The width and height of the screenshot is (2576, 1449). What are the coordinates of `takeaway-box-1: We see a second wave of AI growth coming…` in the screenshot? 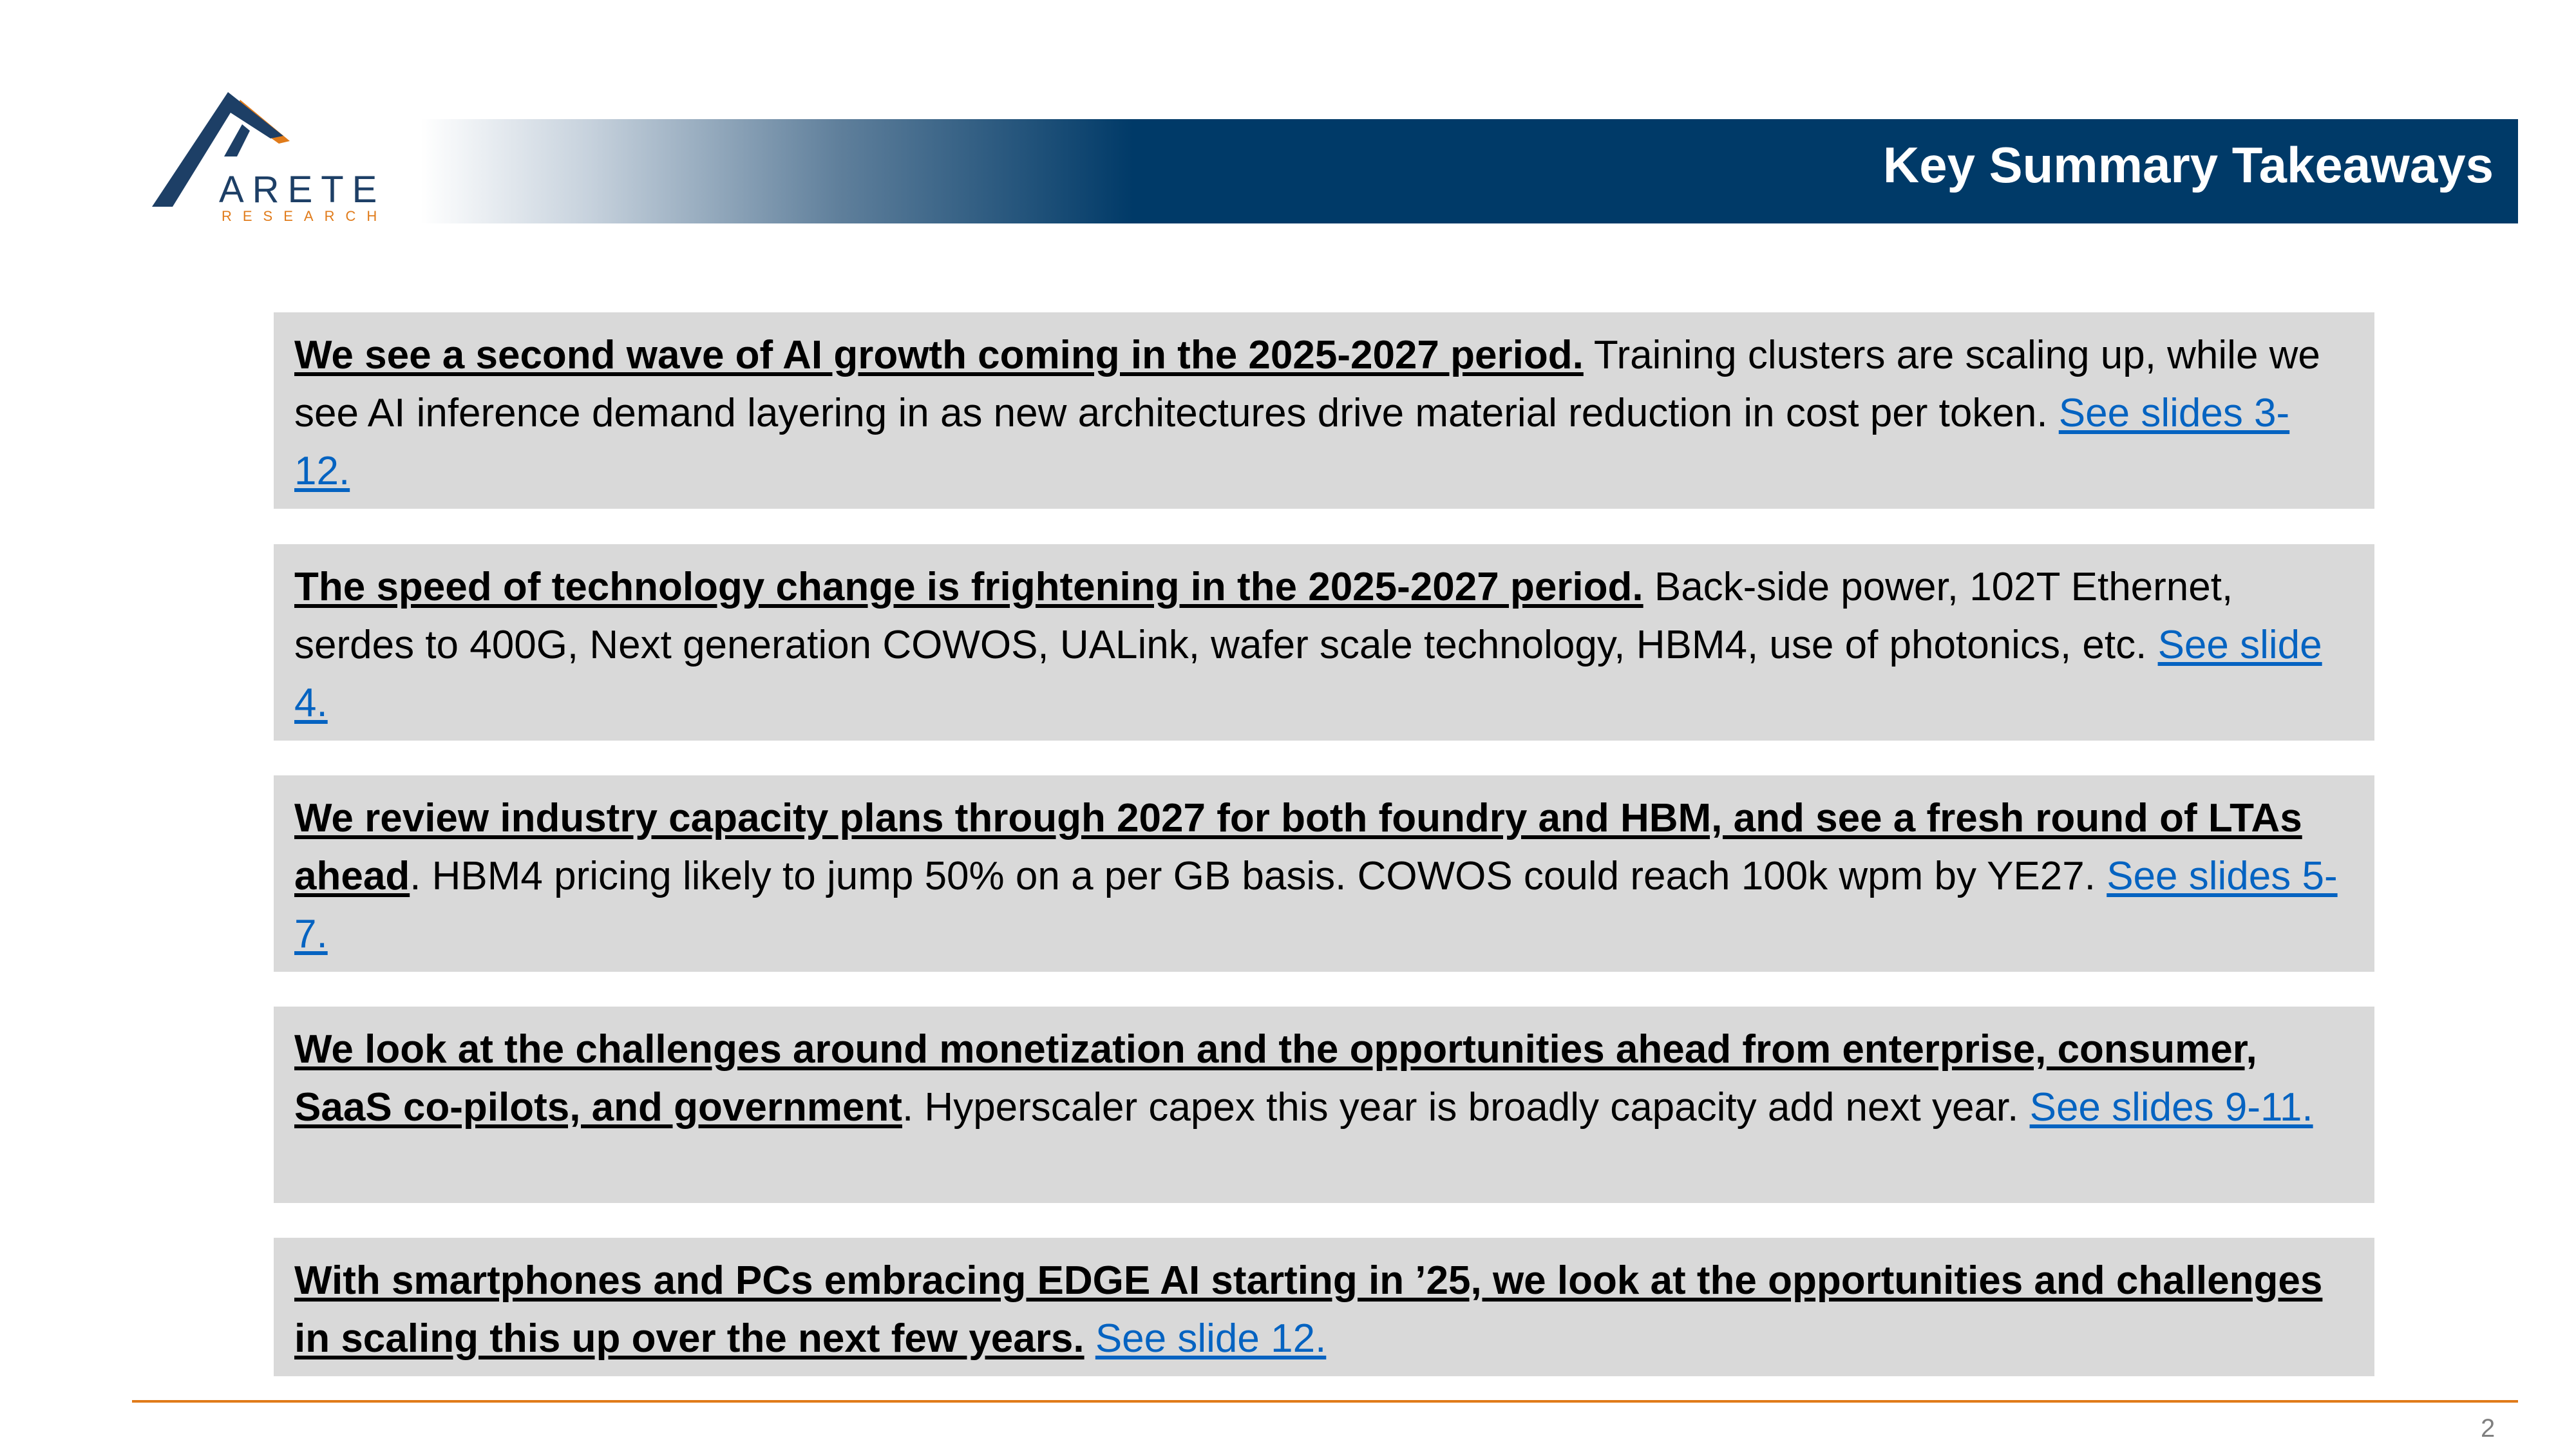 It's located at (1324, 411).